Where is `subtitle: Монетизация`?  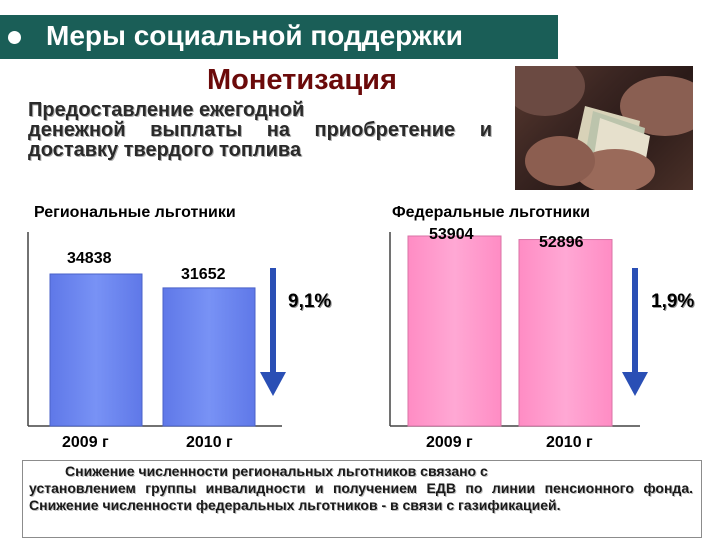
subtitle: Монетизация is located at coordinates (302, 80).